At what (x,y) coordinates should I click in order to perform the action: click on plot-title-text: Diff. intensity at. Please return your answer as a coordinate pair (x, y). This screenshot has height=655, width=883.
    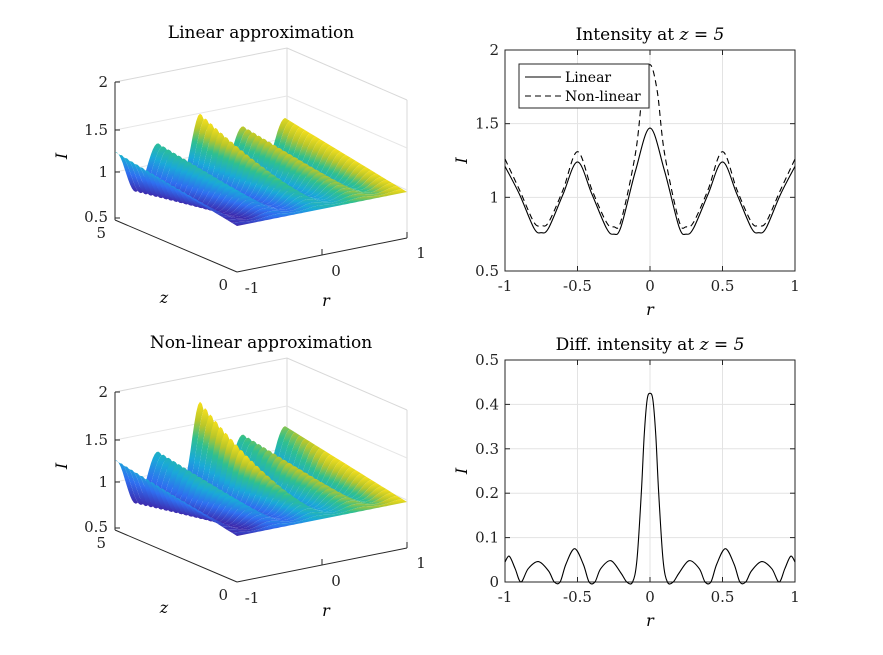
    Looking at the image, I should click on (628, 345).